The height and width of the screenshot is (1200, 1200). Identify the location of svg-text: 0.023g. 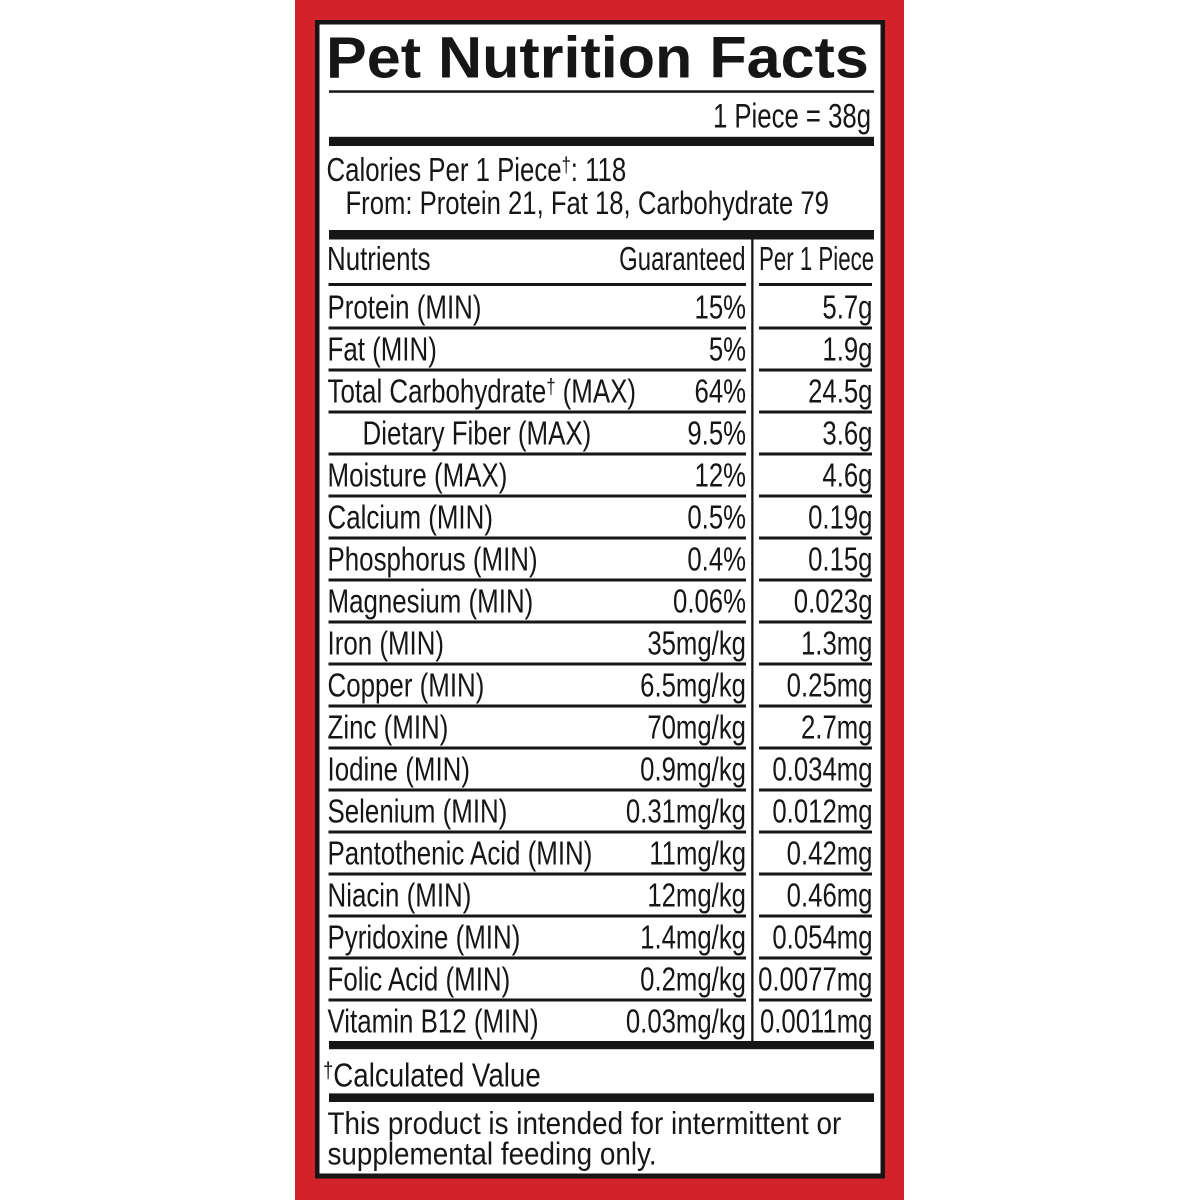
(833, 602).